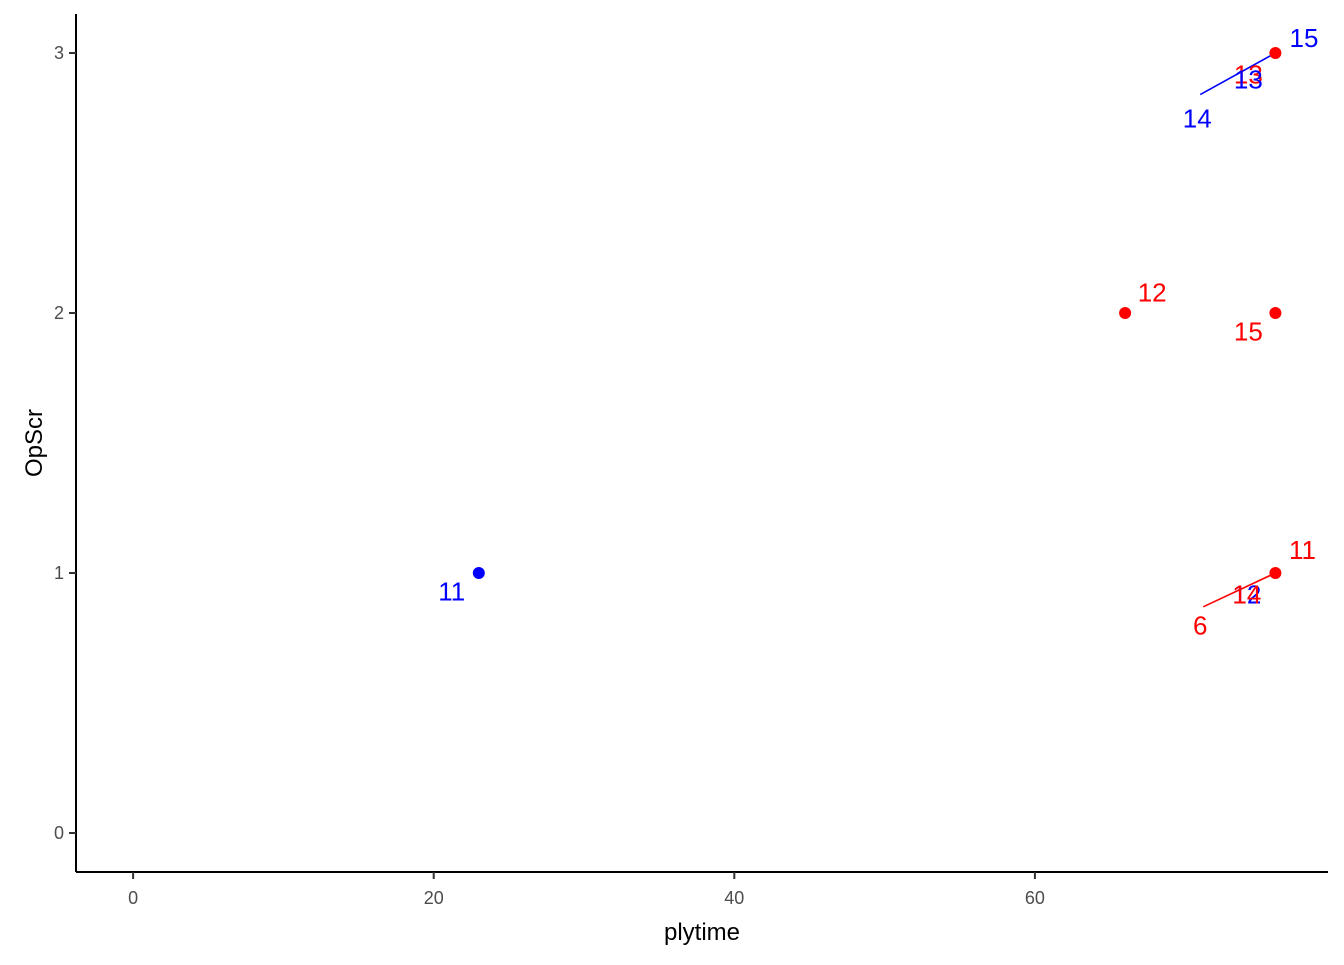  I want to click on y-tick-label: 2, so click(59, 313).